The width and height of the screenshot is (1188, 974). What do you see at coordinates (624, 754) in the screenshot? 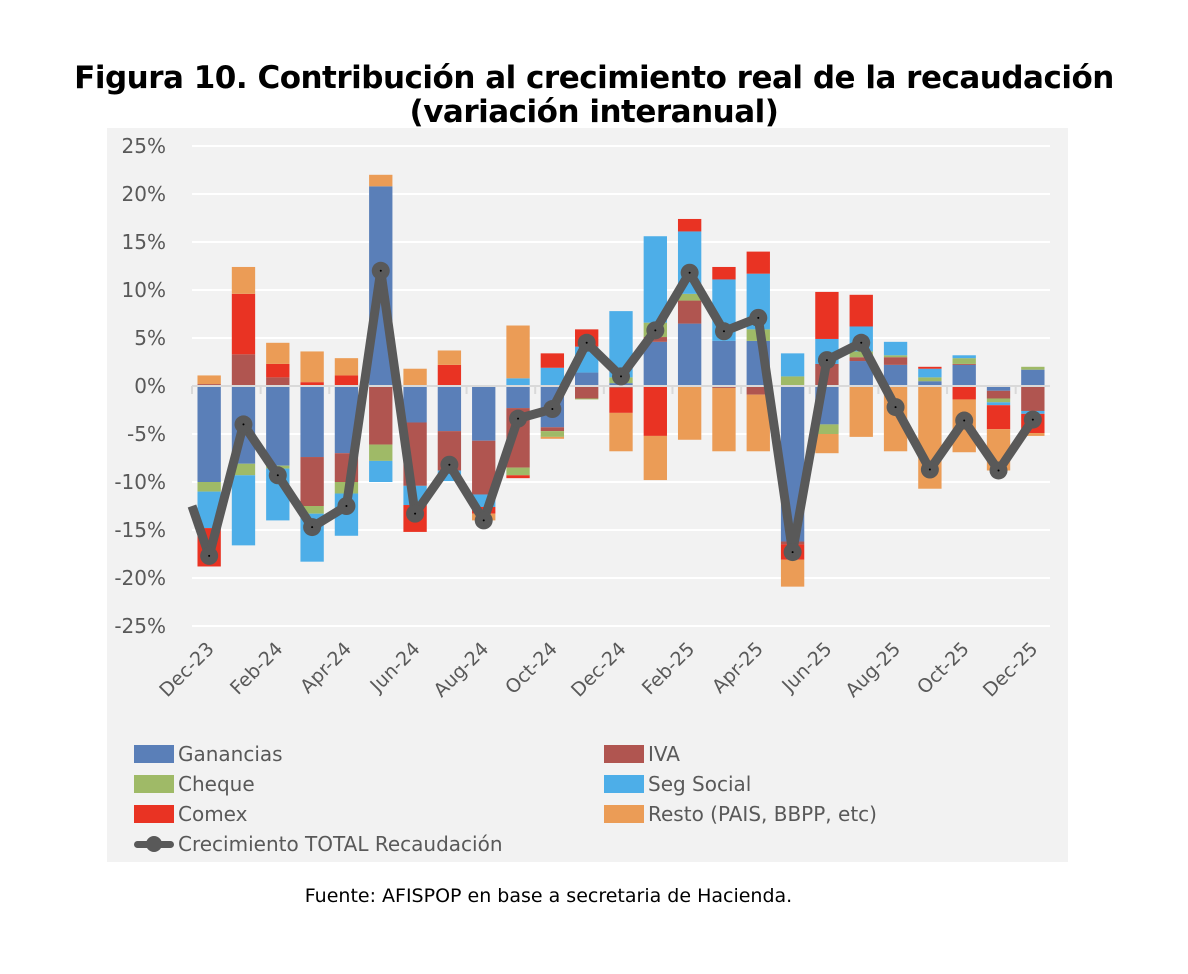
I see `legend-swatch-iva` at bounding box center [624, 754].